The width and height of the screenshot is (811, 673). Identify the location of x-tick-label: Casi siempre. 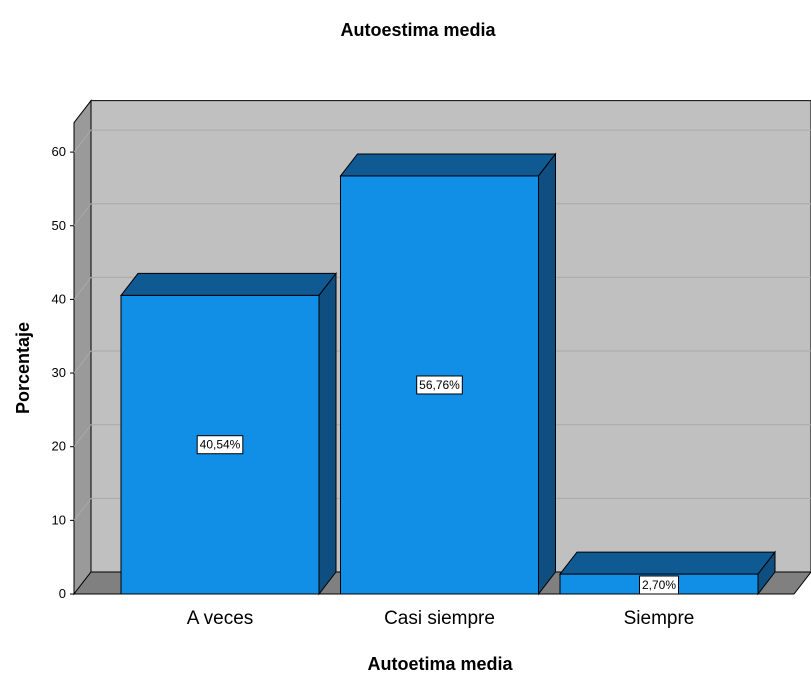
(439, 618).